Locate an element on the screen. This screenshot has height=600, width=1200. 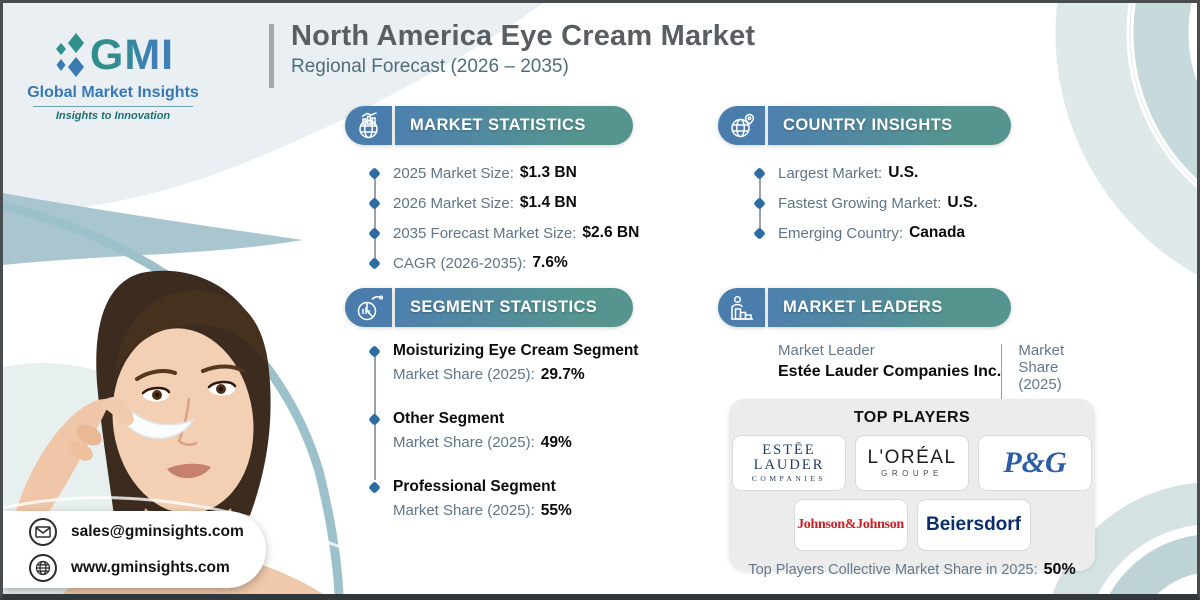
leader-name: Estée Lauder Companies Inc. is located at coordinates (890, 371).